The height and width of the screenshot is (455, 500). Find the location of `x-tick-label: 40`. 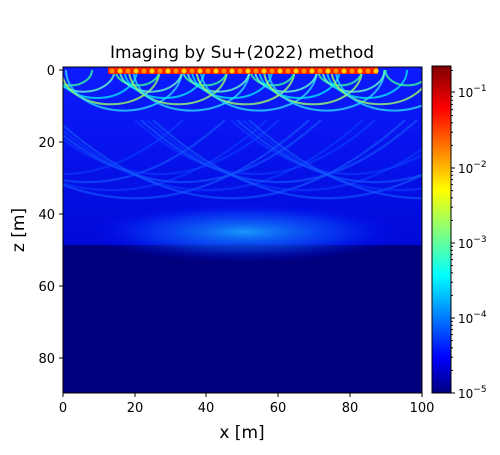

x-tick-label: 40 is located at coordinates (206, 408).